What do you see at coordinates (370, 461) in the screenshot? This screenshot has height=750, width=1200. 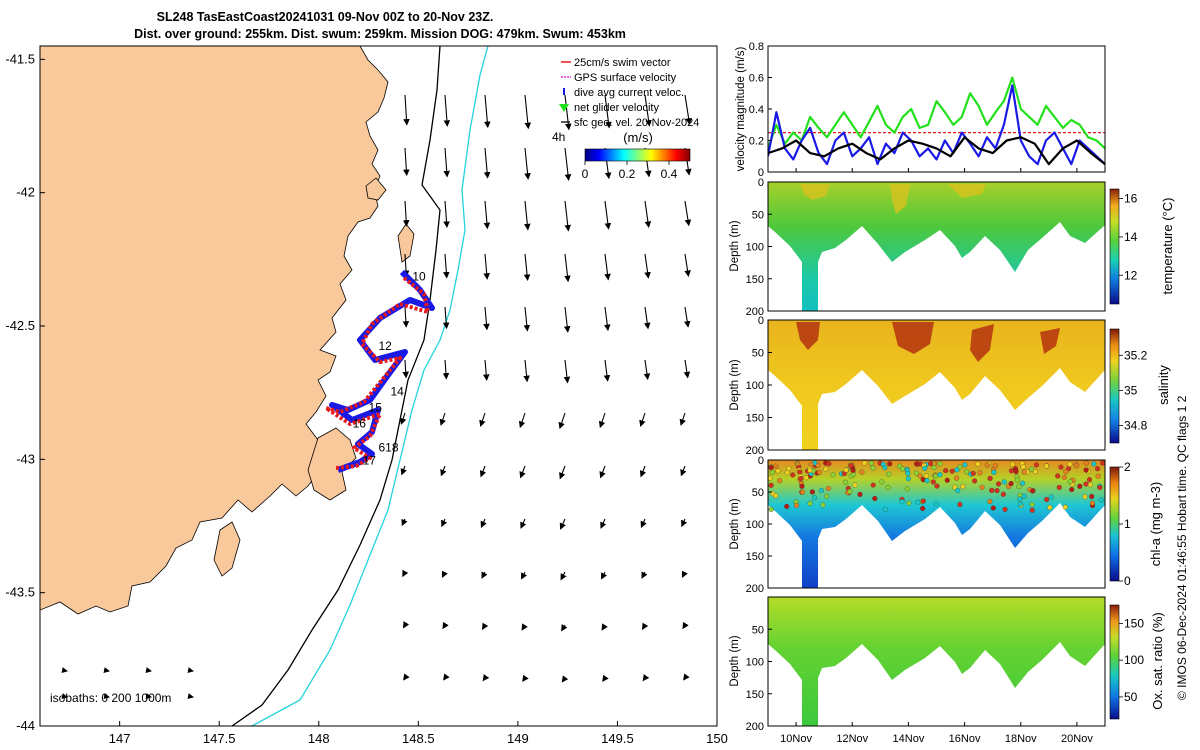 I see `track-day-label: 17` at bounding box center [370, 461].